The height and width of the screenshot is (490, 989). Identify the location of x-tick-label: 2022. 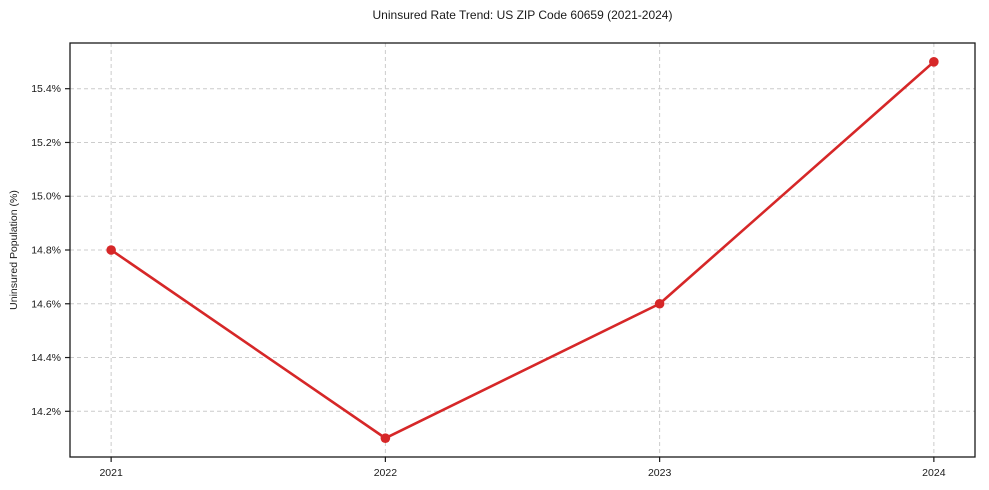
(386, 473).